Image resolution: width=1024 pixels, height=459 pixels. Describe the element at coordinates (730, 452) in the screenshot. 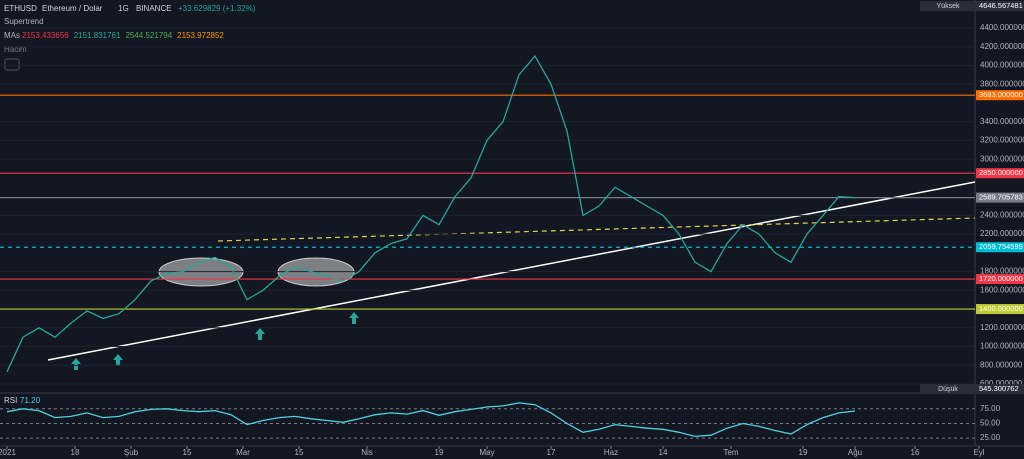

I see `x-tick-label: Tem` at that location.